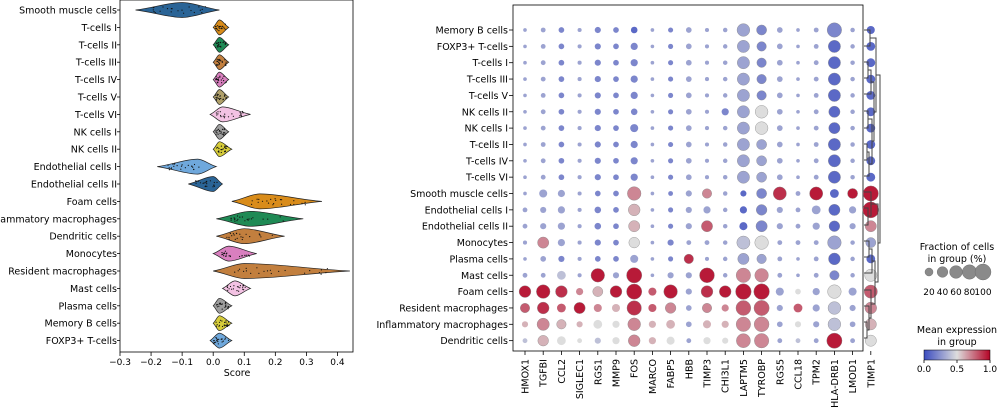 This screenshot has height=415, width=1000. I want to click on colorbar-tick-label: 1.0, so click(990, 370).